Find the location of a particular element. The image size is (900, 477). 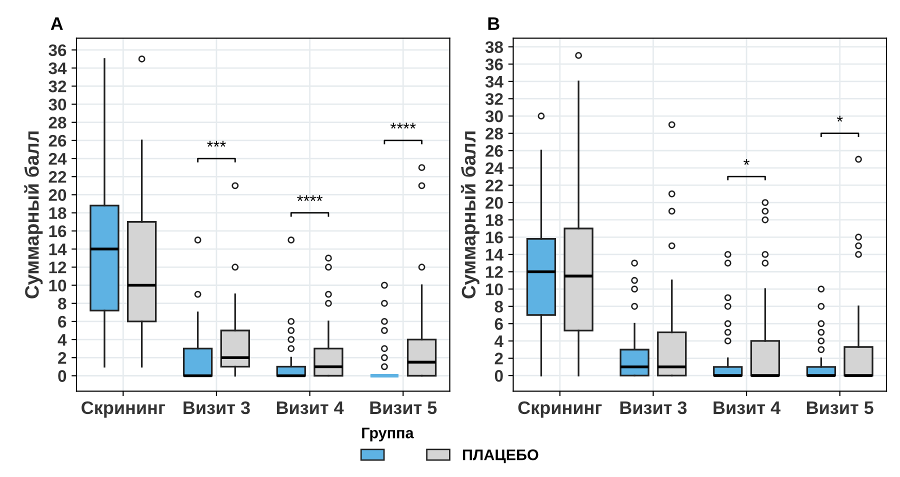

chart-title: A is located at coordinates (56, 23).